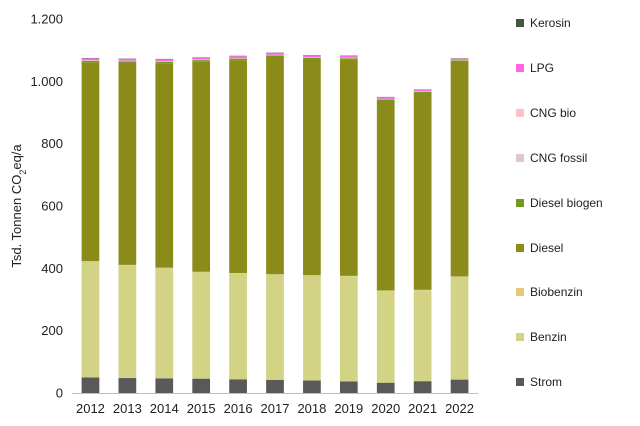 This screenshot has width=640, height=426. What do you see at coordinates (348, 167) in the screenshot?
I see `bar-diesel-2019` at bounding box center [348, 167].